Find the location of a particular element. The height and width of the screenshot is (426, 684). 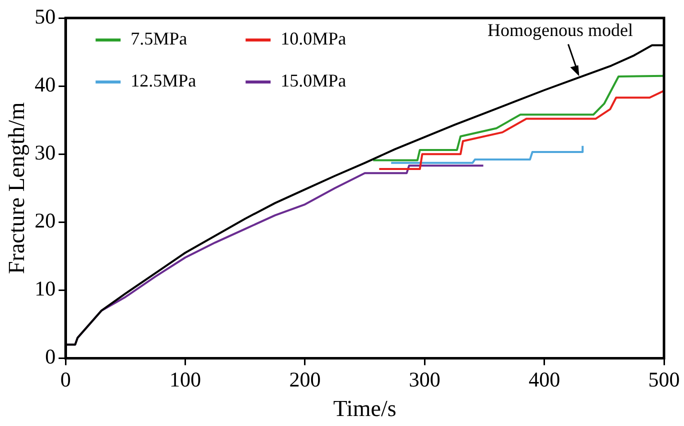

x-tick-label: 100 is located at coordinates (186, 379).